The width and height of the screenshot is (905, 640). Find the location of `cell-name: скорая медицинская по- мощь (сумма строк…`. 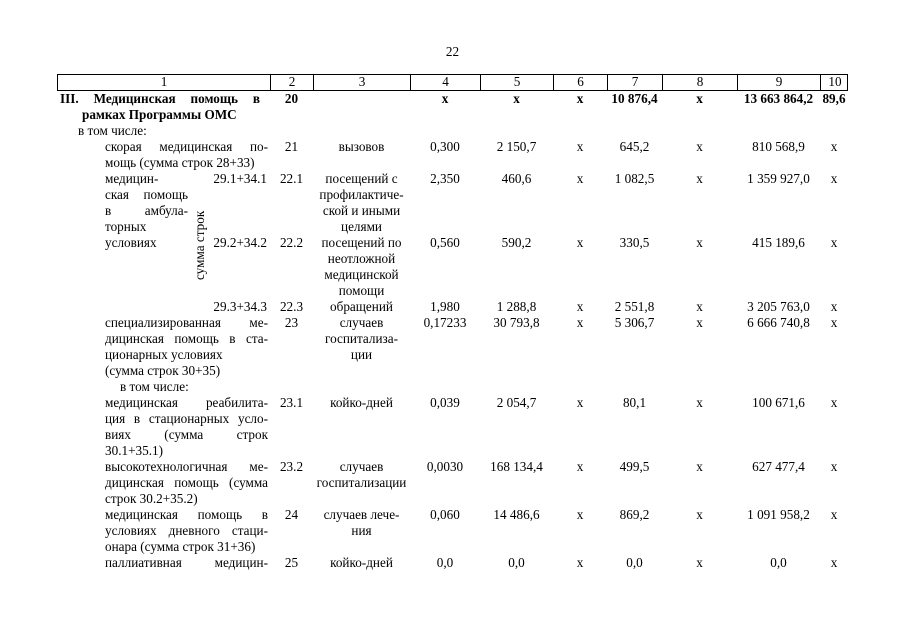

cell-name: скорая медицинская по- мощь (сумма строк… is located at coordinates (163, 155).